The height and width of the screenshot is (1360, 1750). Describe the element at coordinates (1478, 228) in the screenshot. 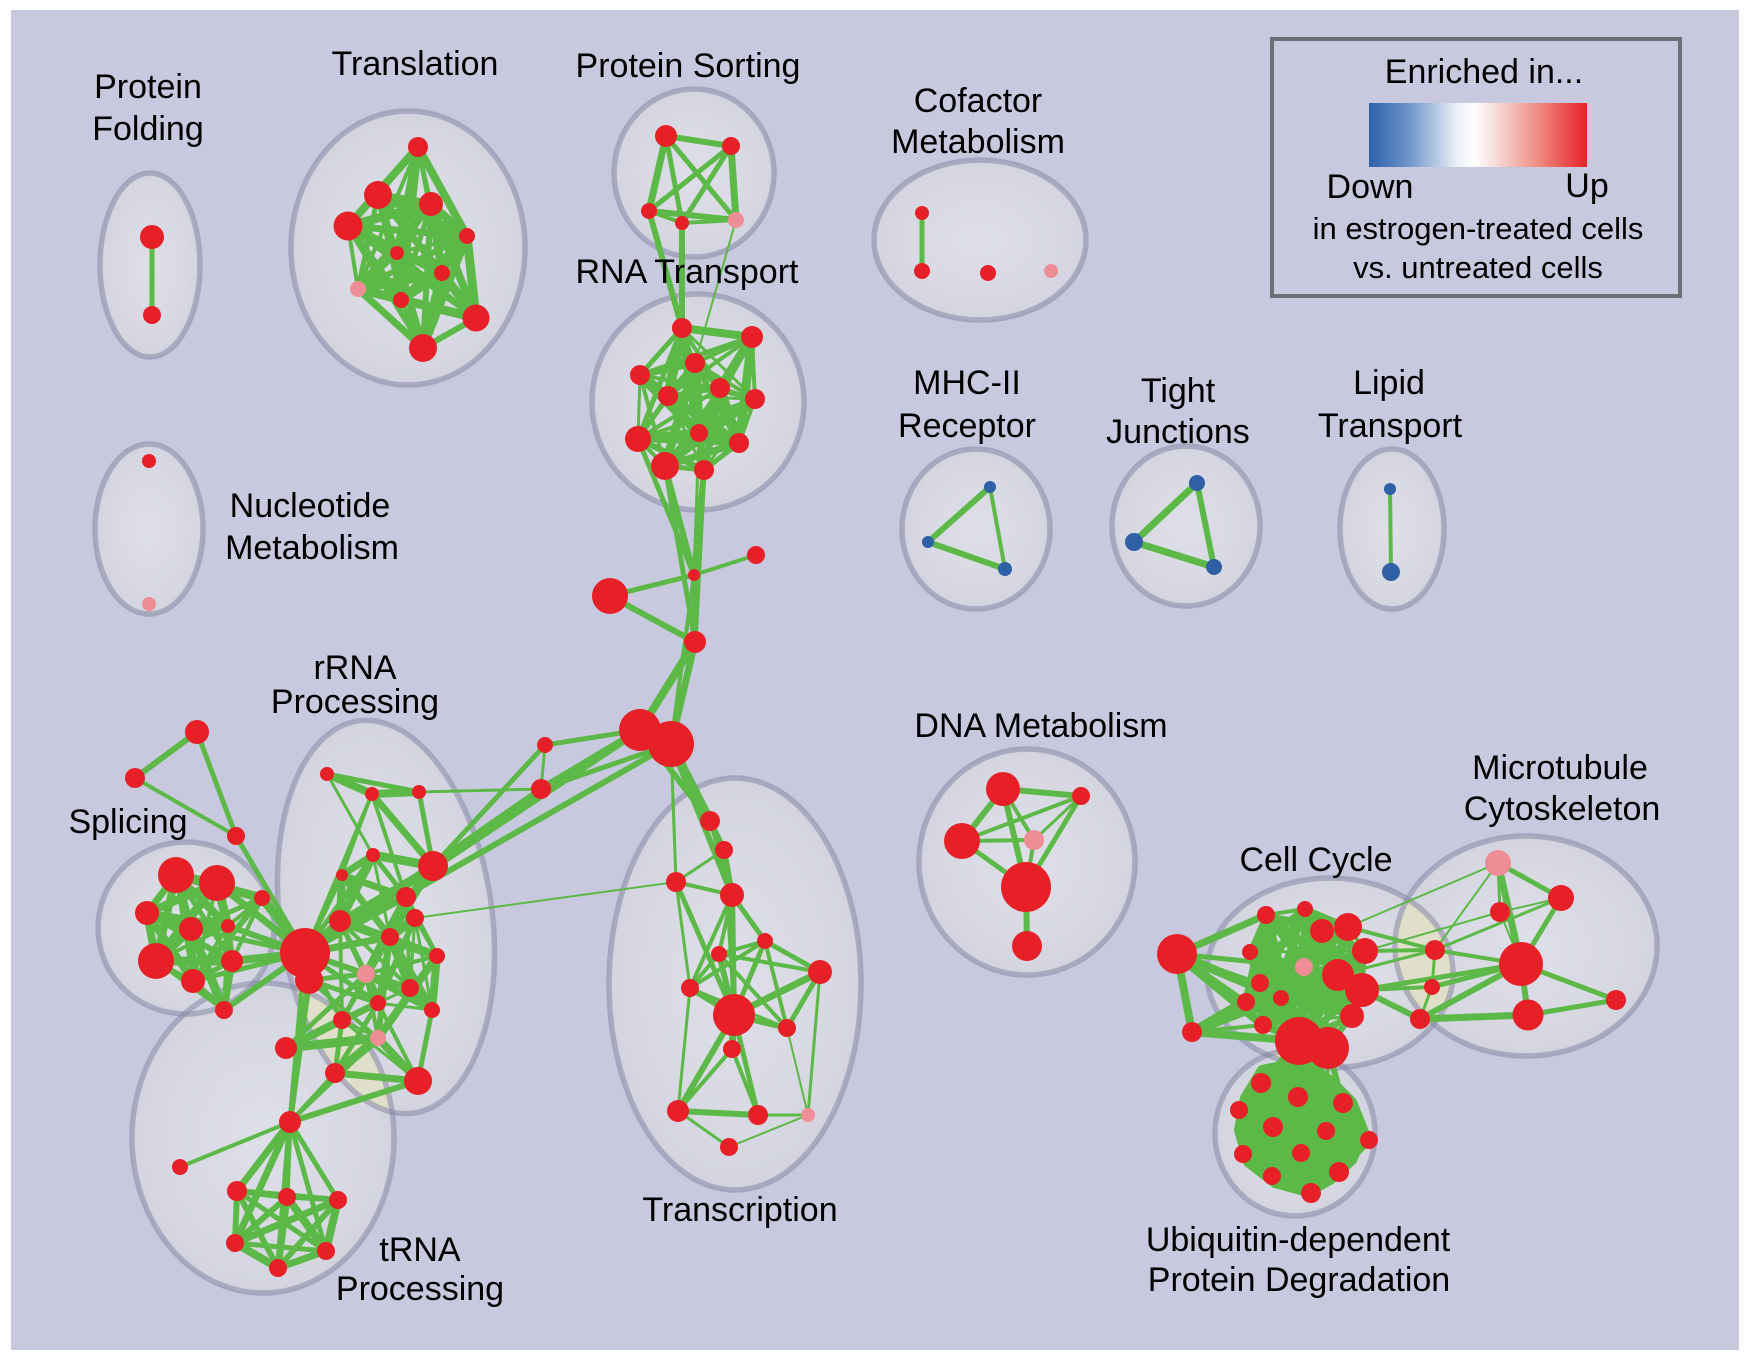

I see `svg-text: in estrogen-treated cells` at that location.